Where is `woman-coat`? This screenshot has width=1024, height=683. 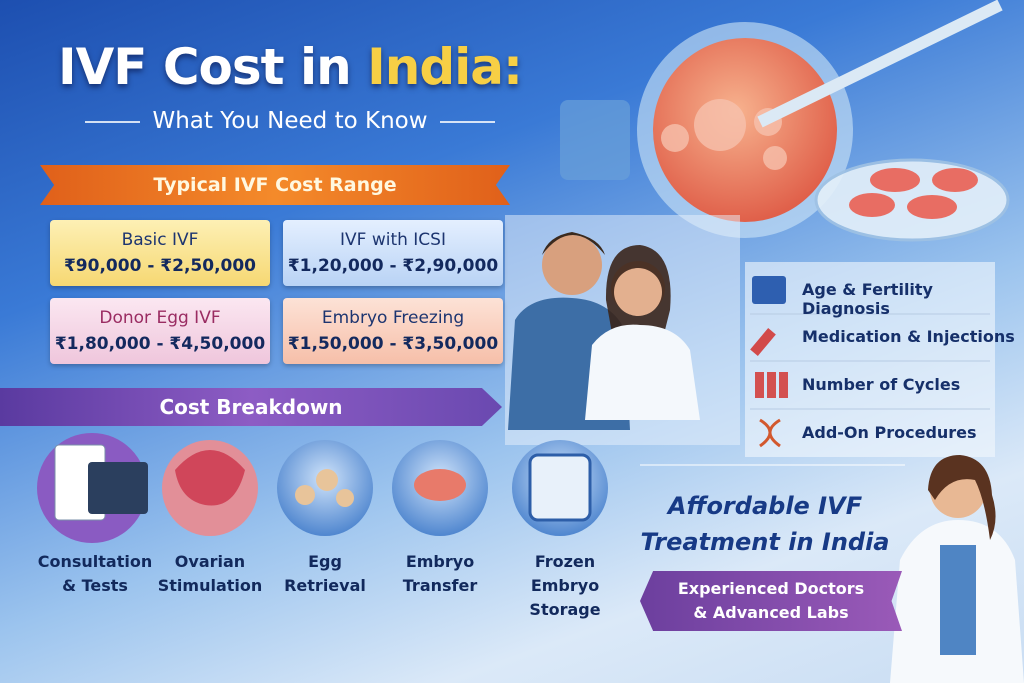 woman-coat is located at coordinates (642, 372).